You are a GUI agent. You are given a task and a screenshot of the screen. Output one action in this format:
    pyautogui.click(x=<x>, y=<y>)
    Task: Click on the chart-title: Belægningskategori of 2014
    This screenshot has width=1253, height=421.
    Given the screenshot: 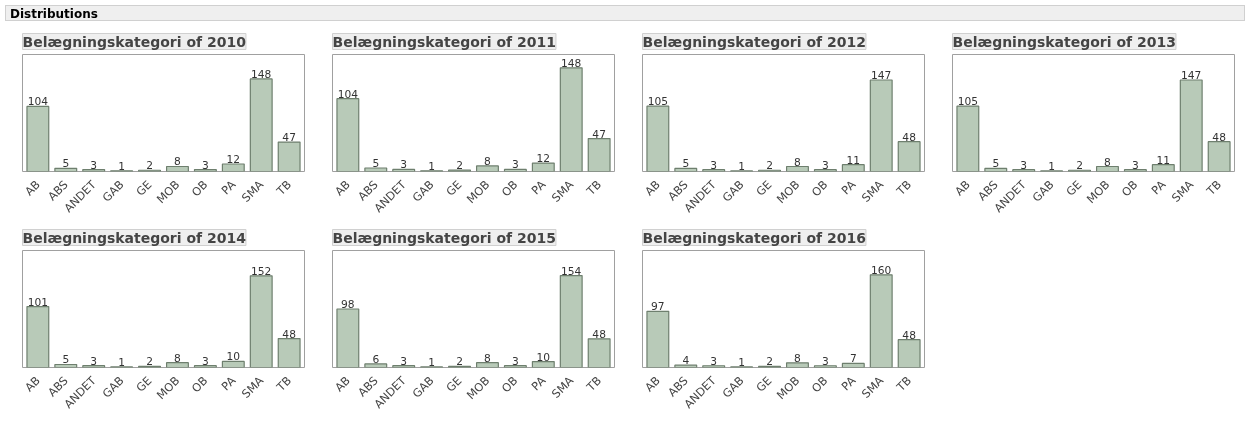 What is the action you would take?
    pyautogui.click(x=134, y=237)
    